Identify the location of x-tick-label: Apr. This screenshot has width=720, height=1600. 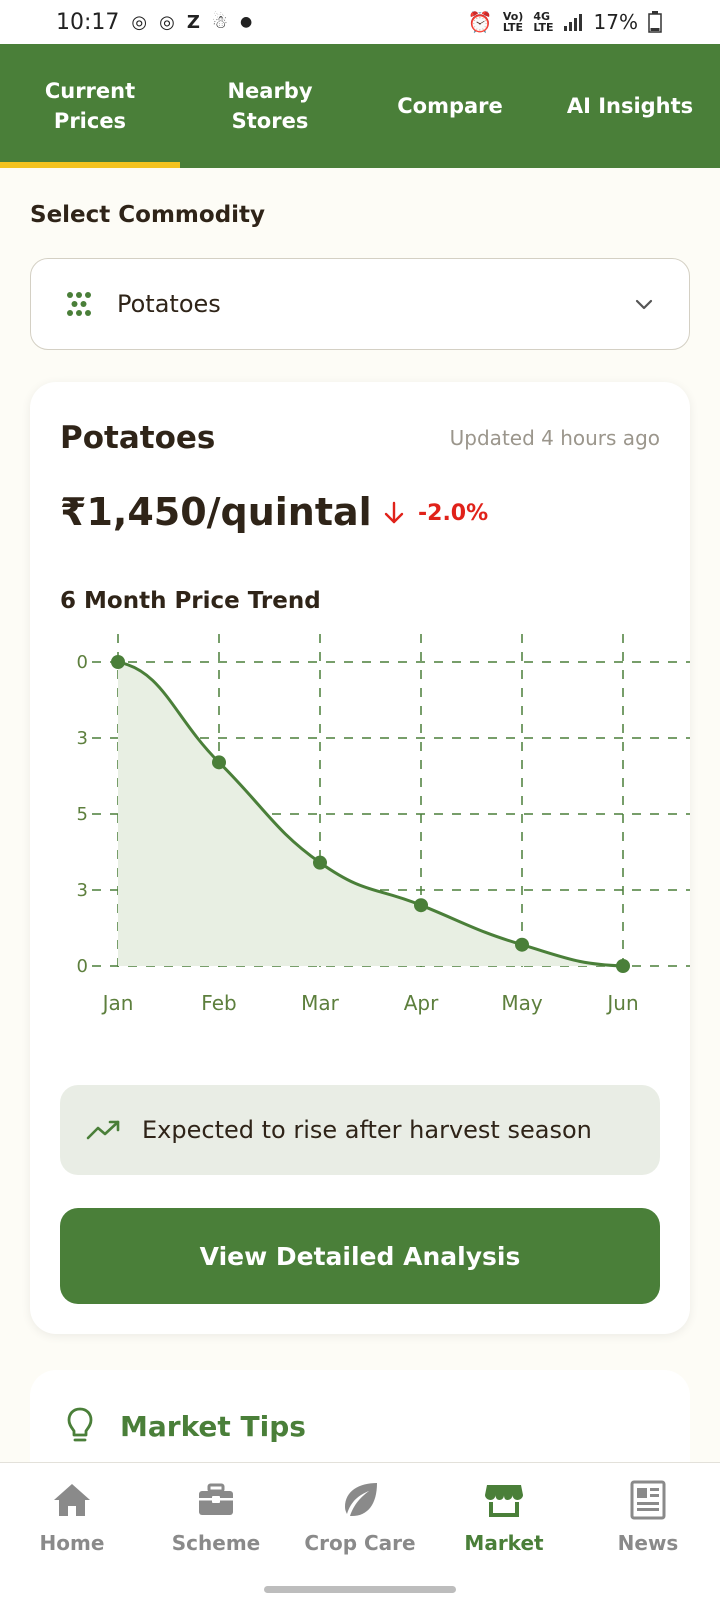
(421, 1003).